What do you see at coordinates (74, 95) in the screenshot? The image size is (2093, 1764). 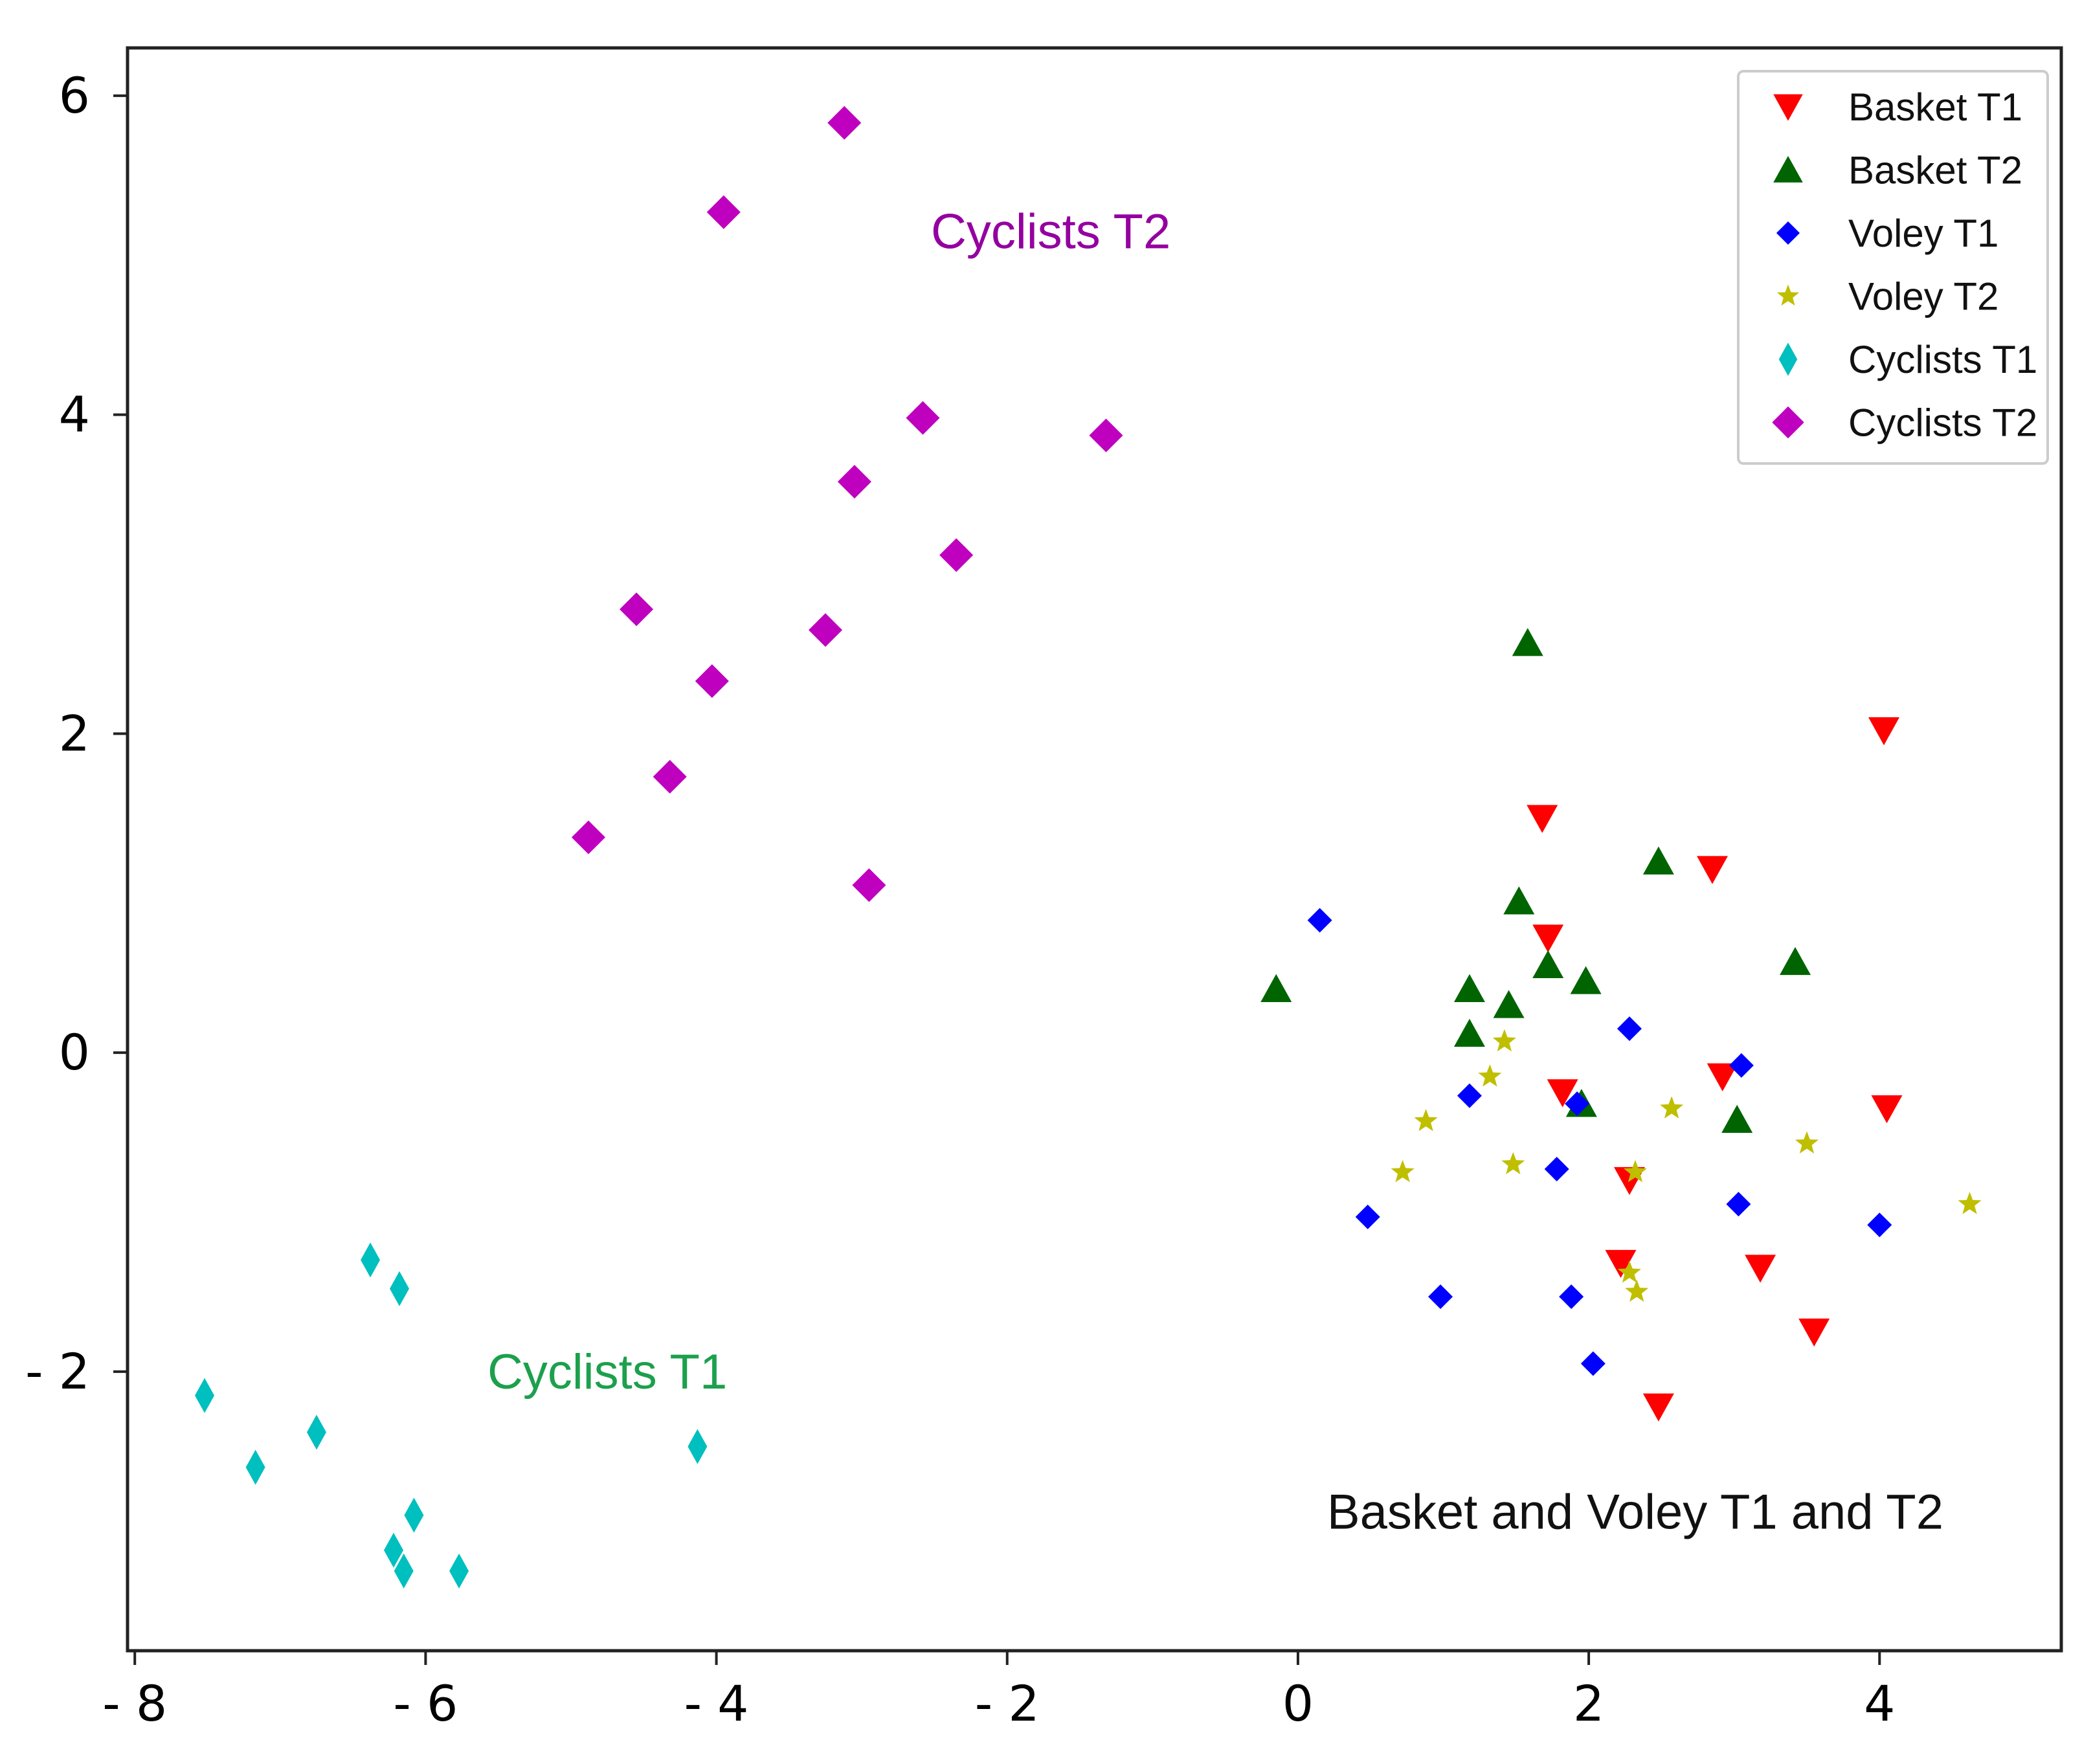 I see `y-tick-label: 6` at bounding box center [74, 95].